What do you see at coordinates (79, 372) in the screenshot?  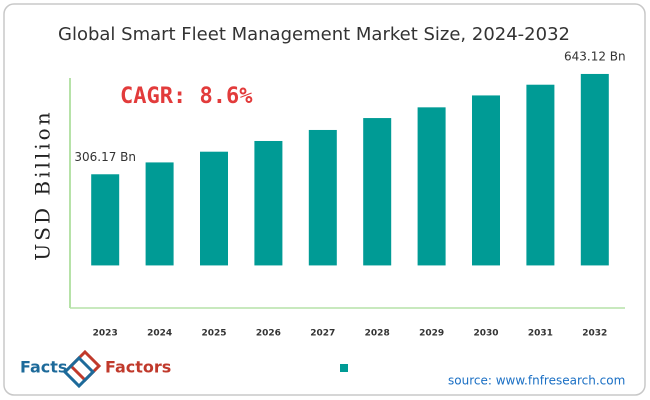 I see `logo-icon` at bounding box center [79, 372].